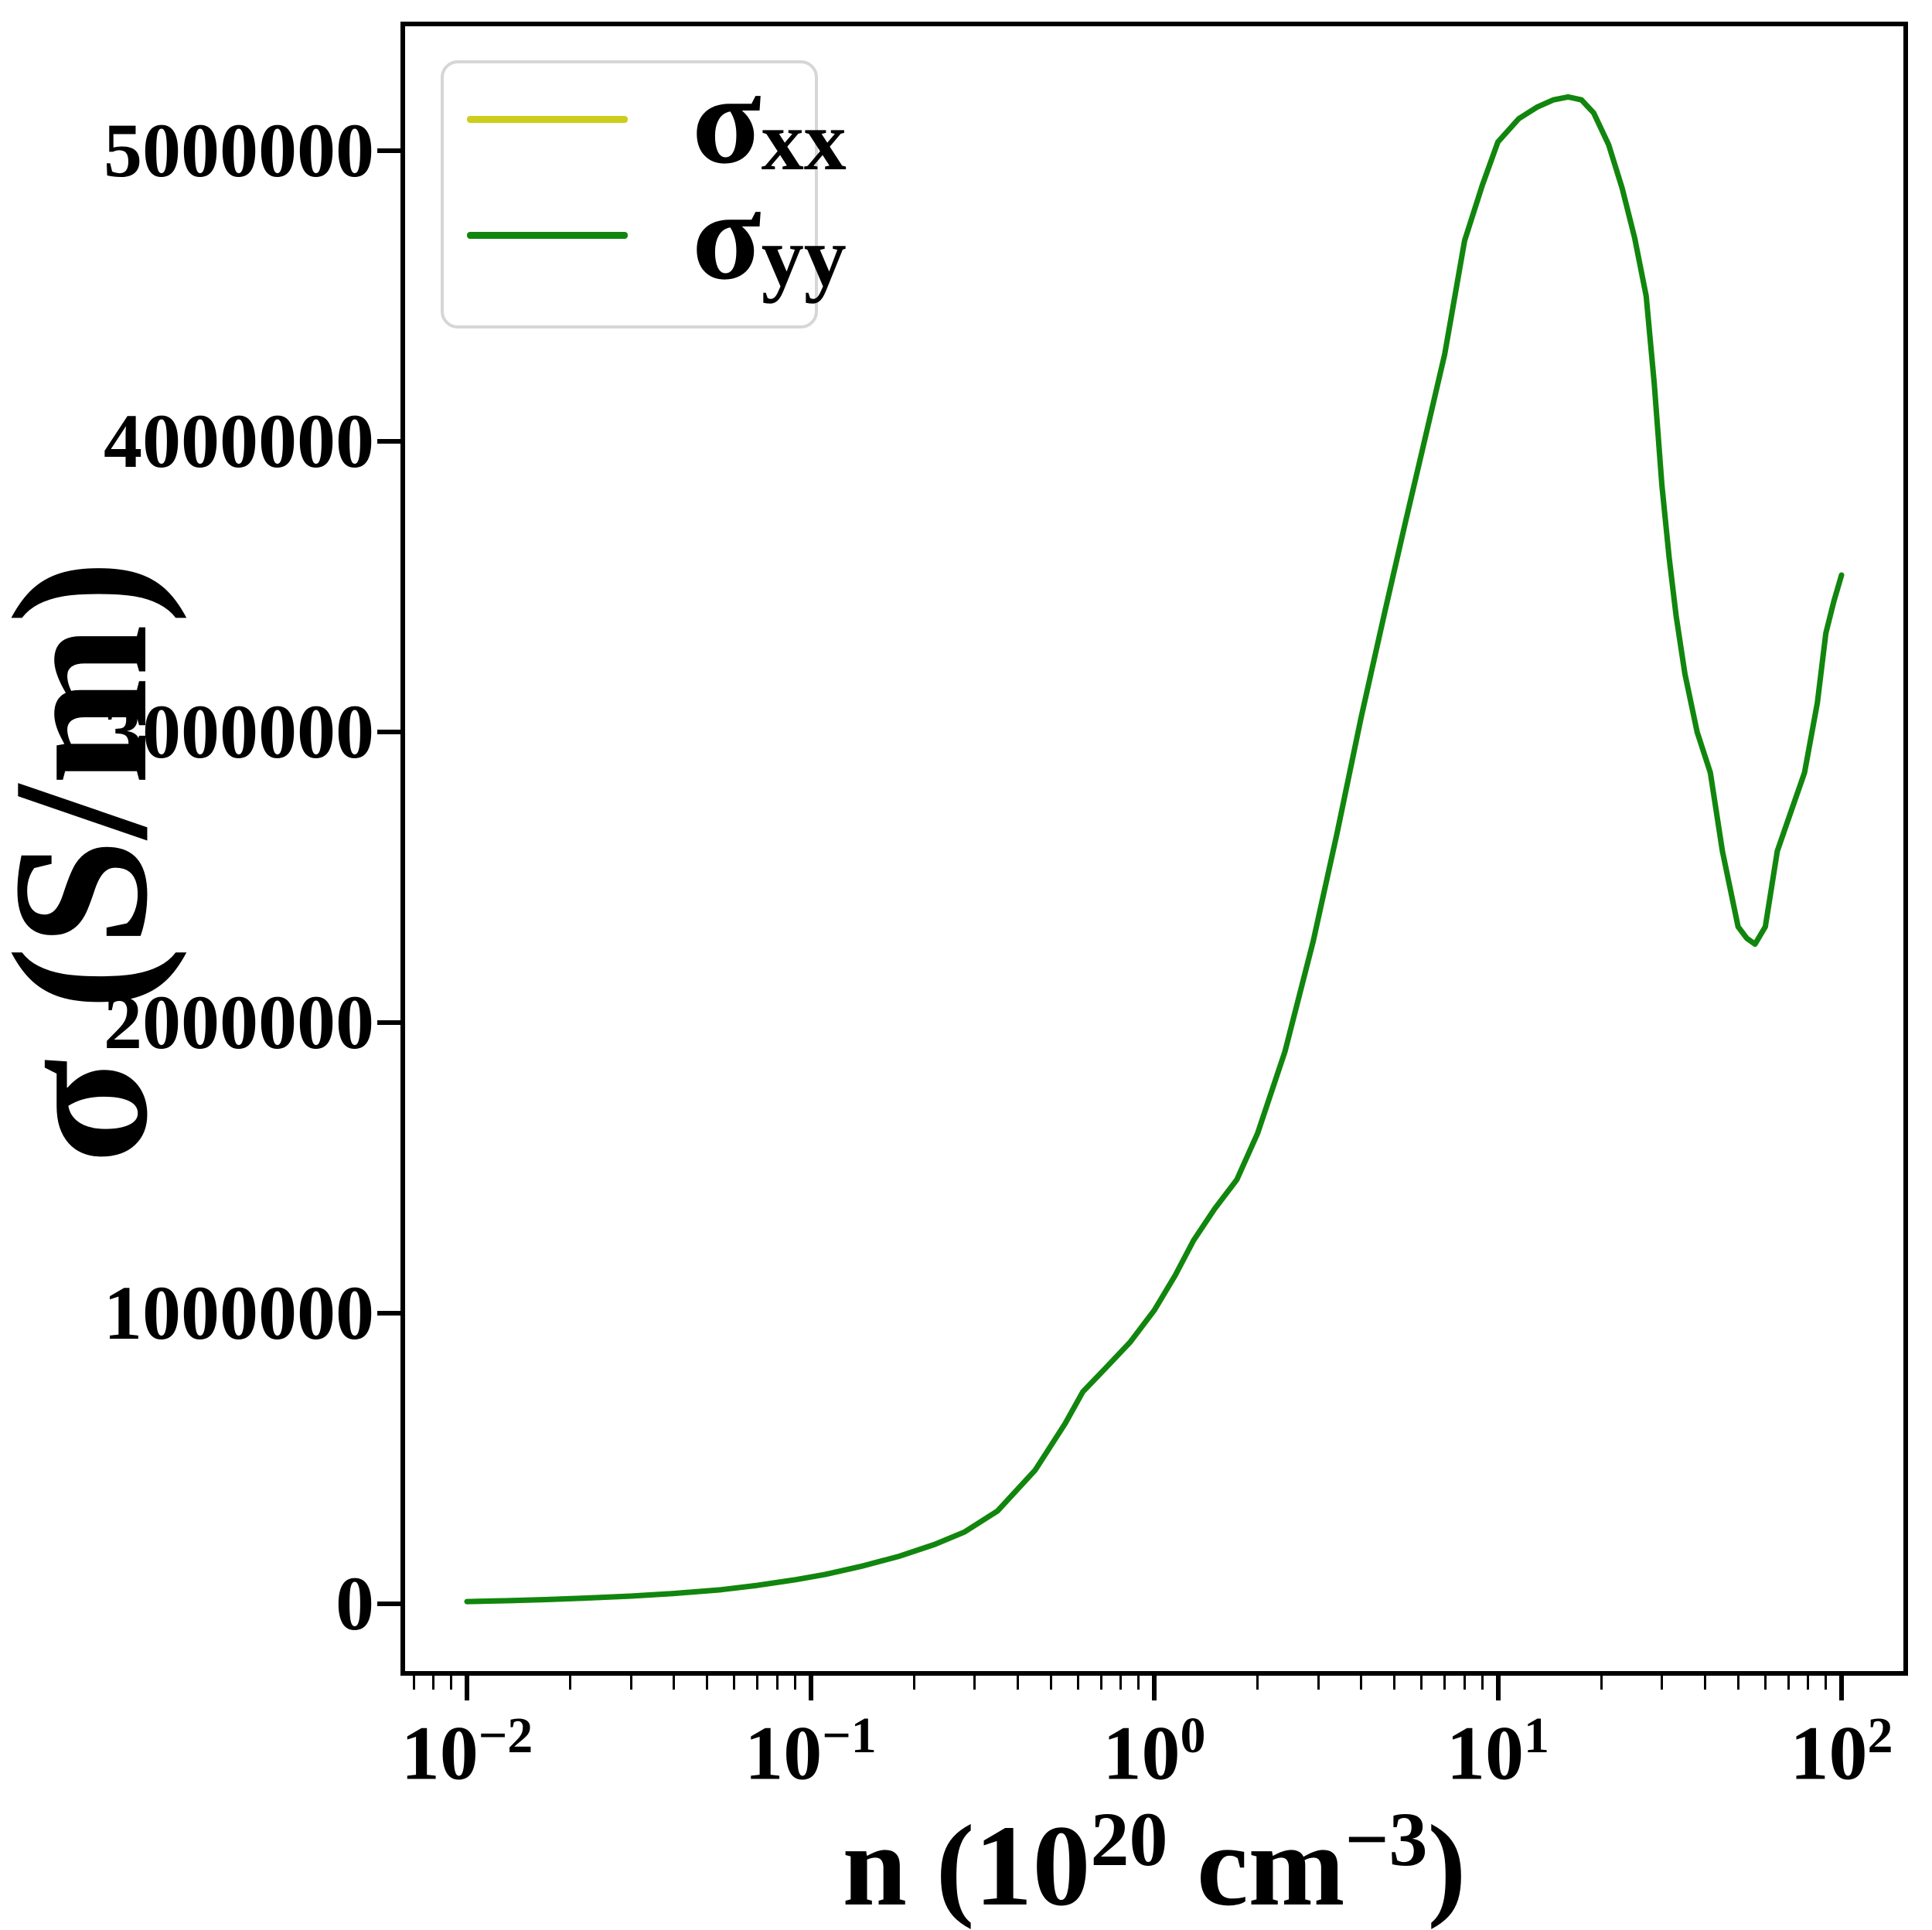 Image resolution: width=1932 pixels, height=1930 pixels. I want to click on y-tick-label-5000000: 5000000, so click(239, 150).